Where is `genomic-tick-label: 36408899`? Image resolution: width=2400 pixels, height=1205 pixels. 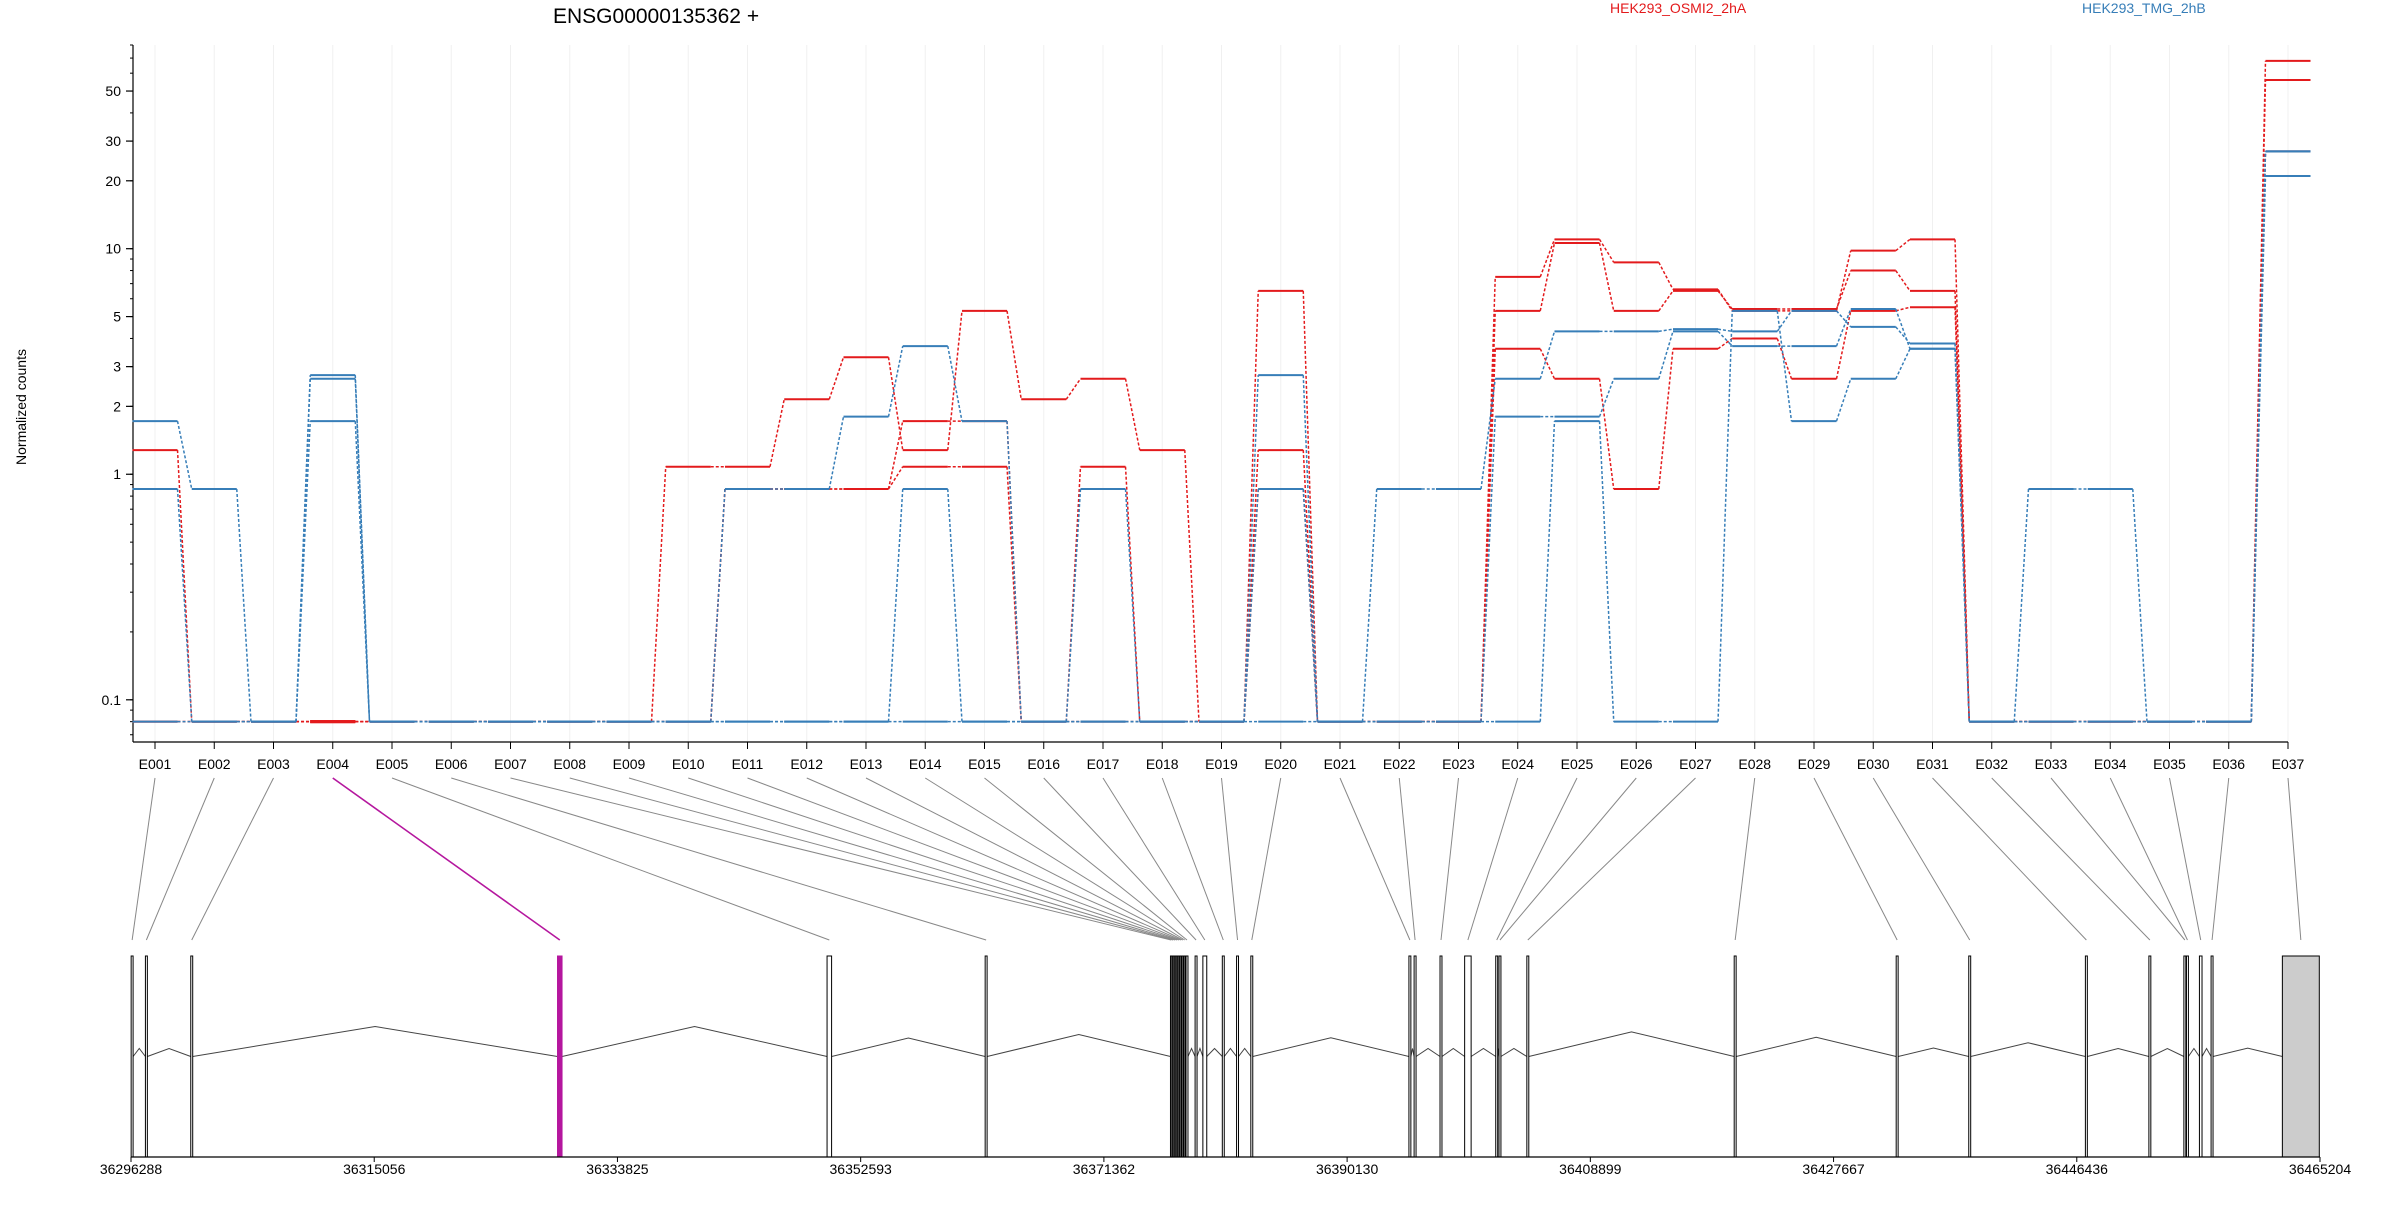
genomic-tick-label: 36408899 is located at coordinates (1590, 1169).